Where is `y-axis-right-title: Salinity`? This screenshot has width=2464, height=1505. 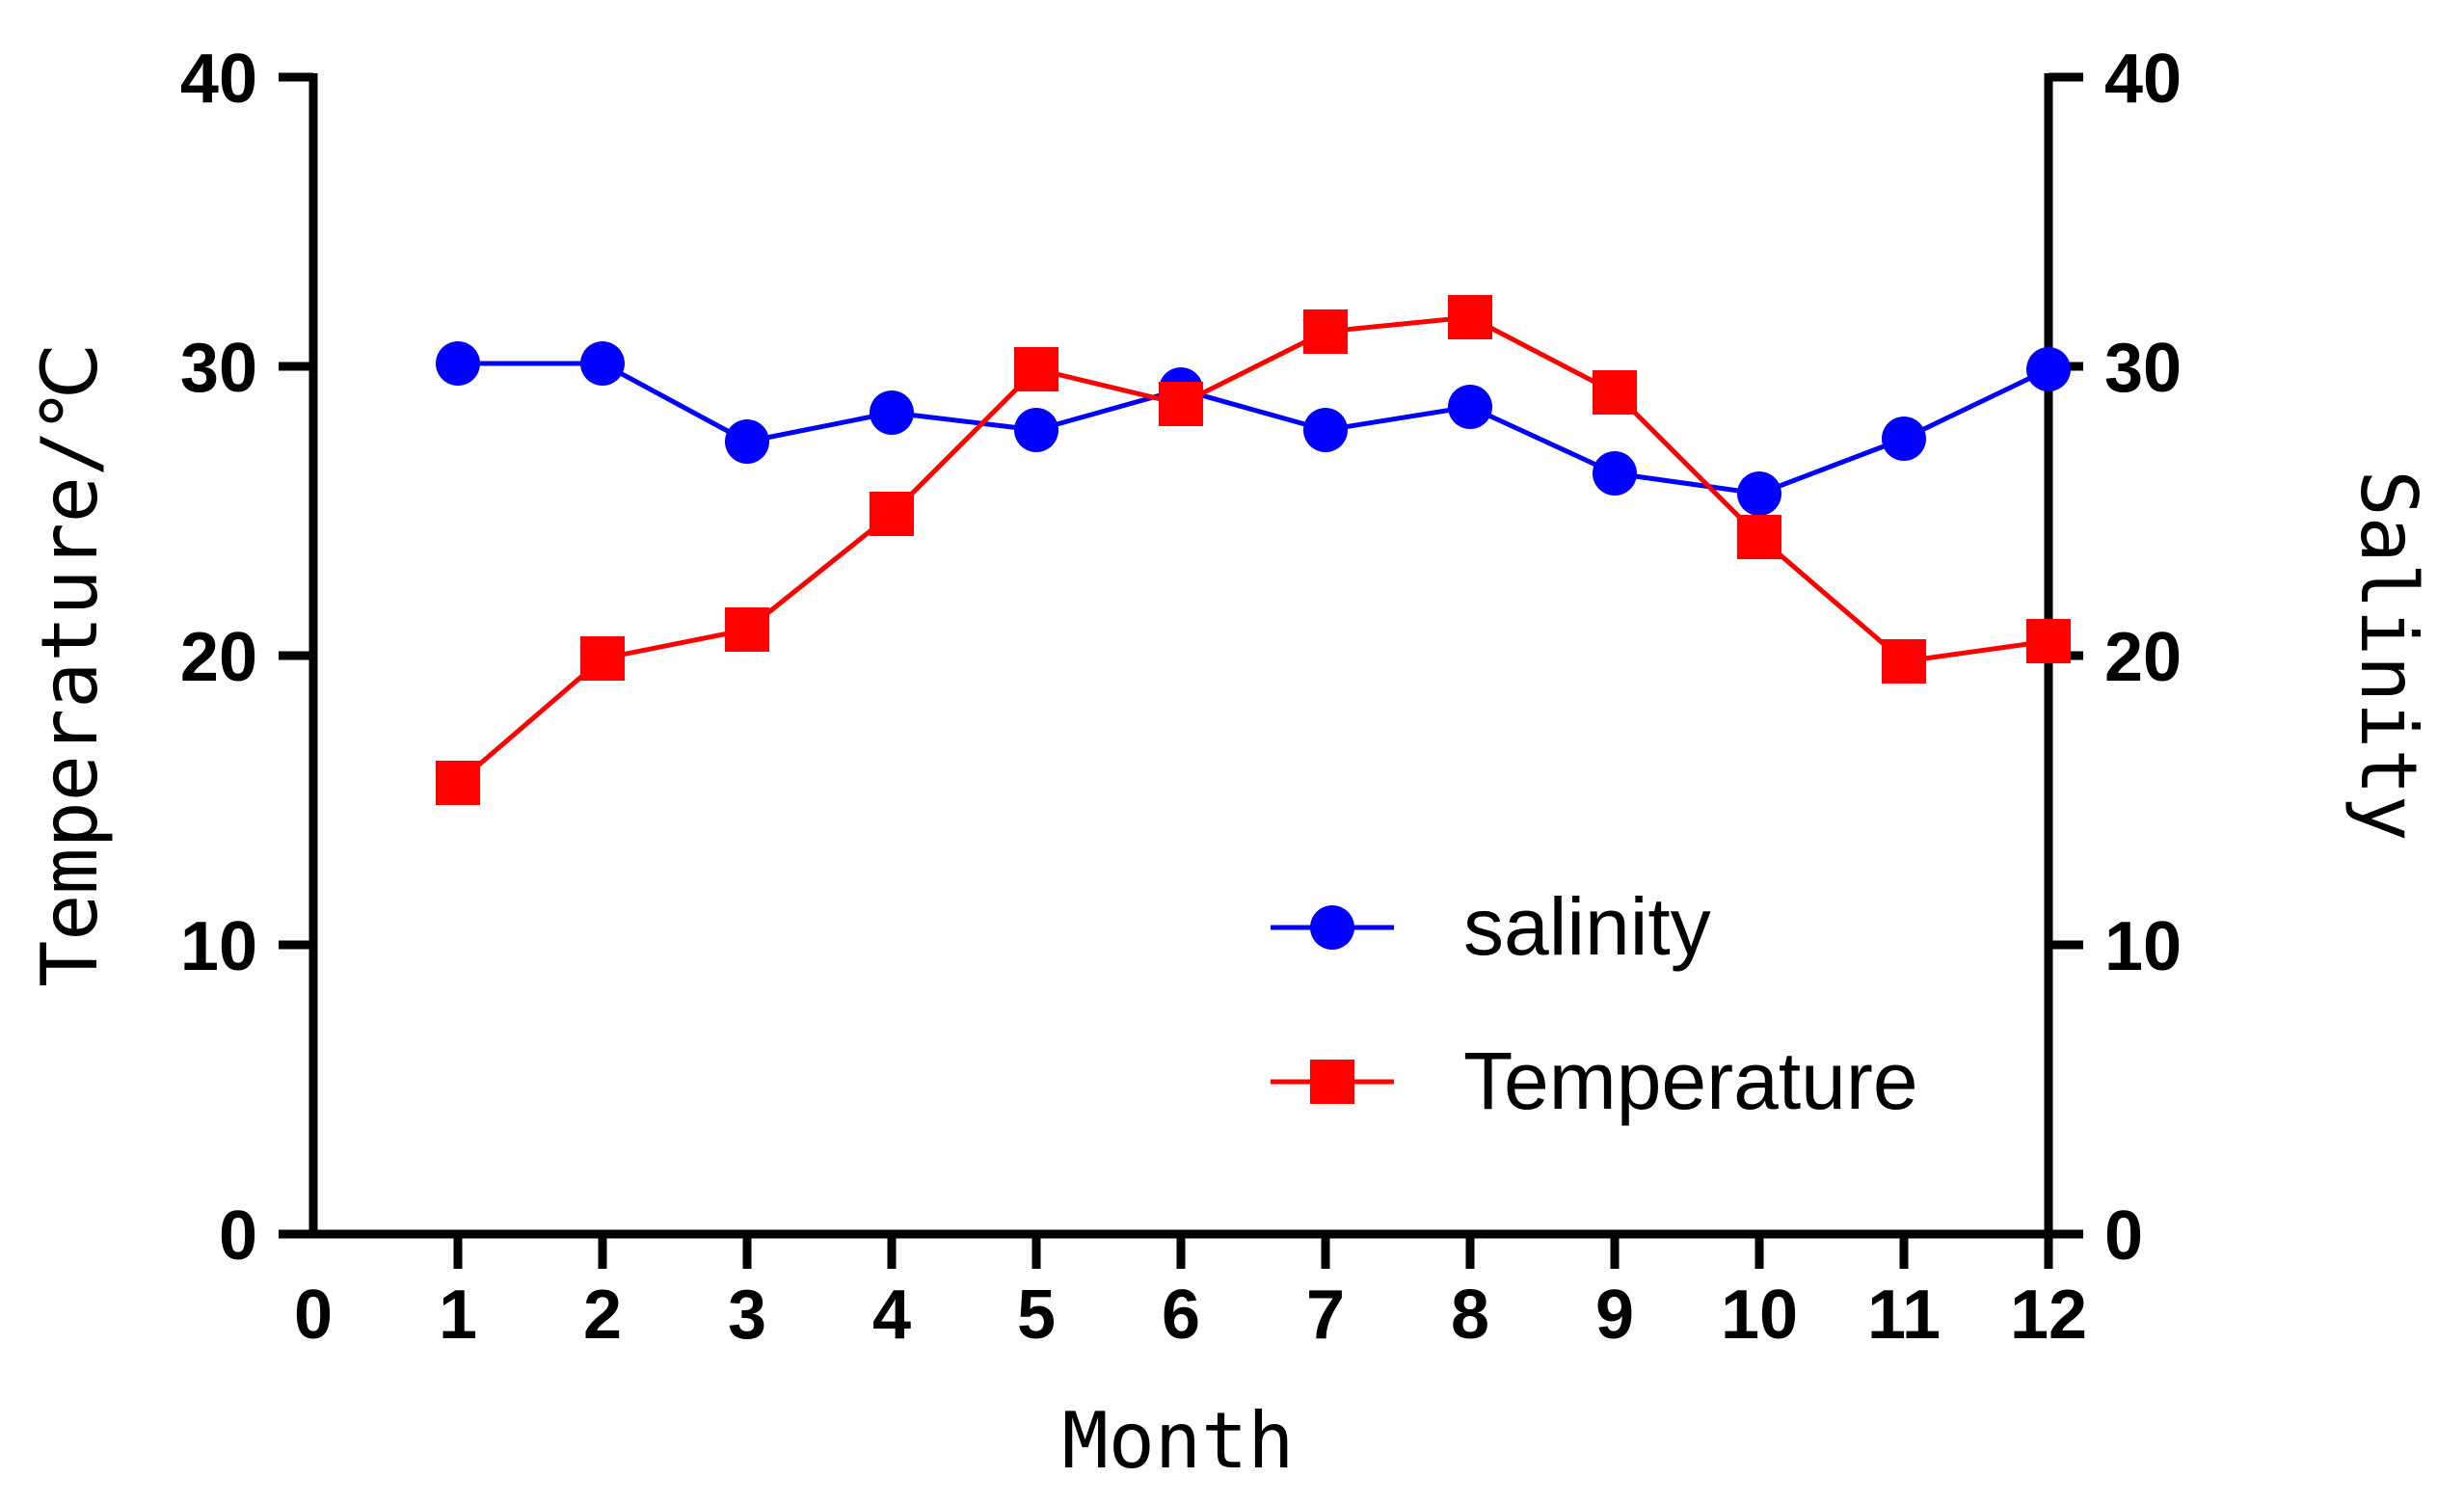
y-axis-right-title: Salinity is located at coordinates (2388, 656).